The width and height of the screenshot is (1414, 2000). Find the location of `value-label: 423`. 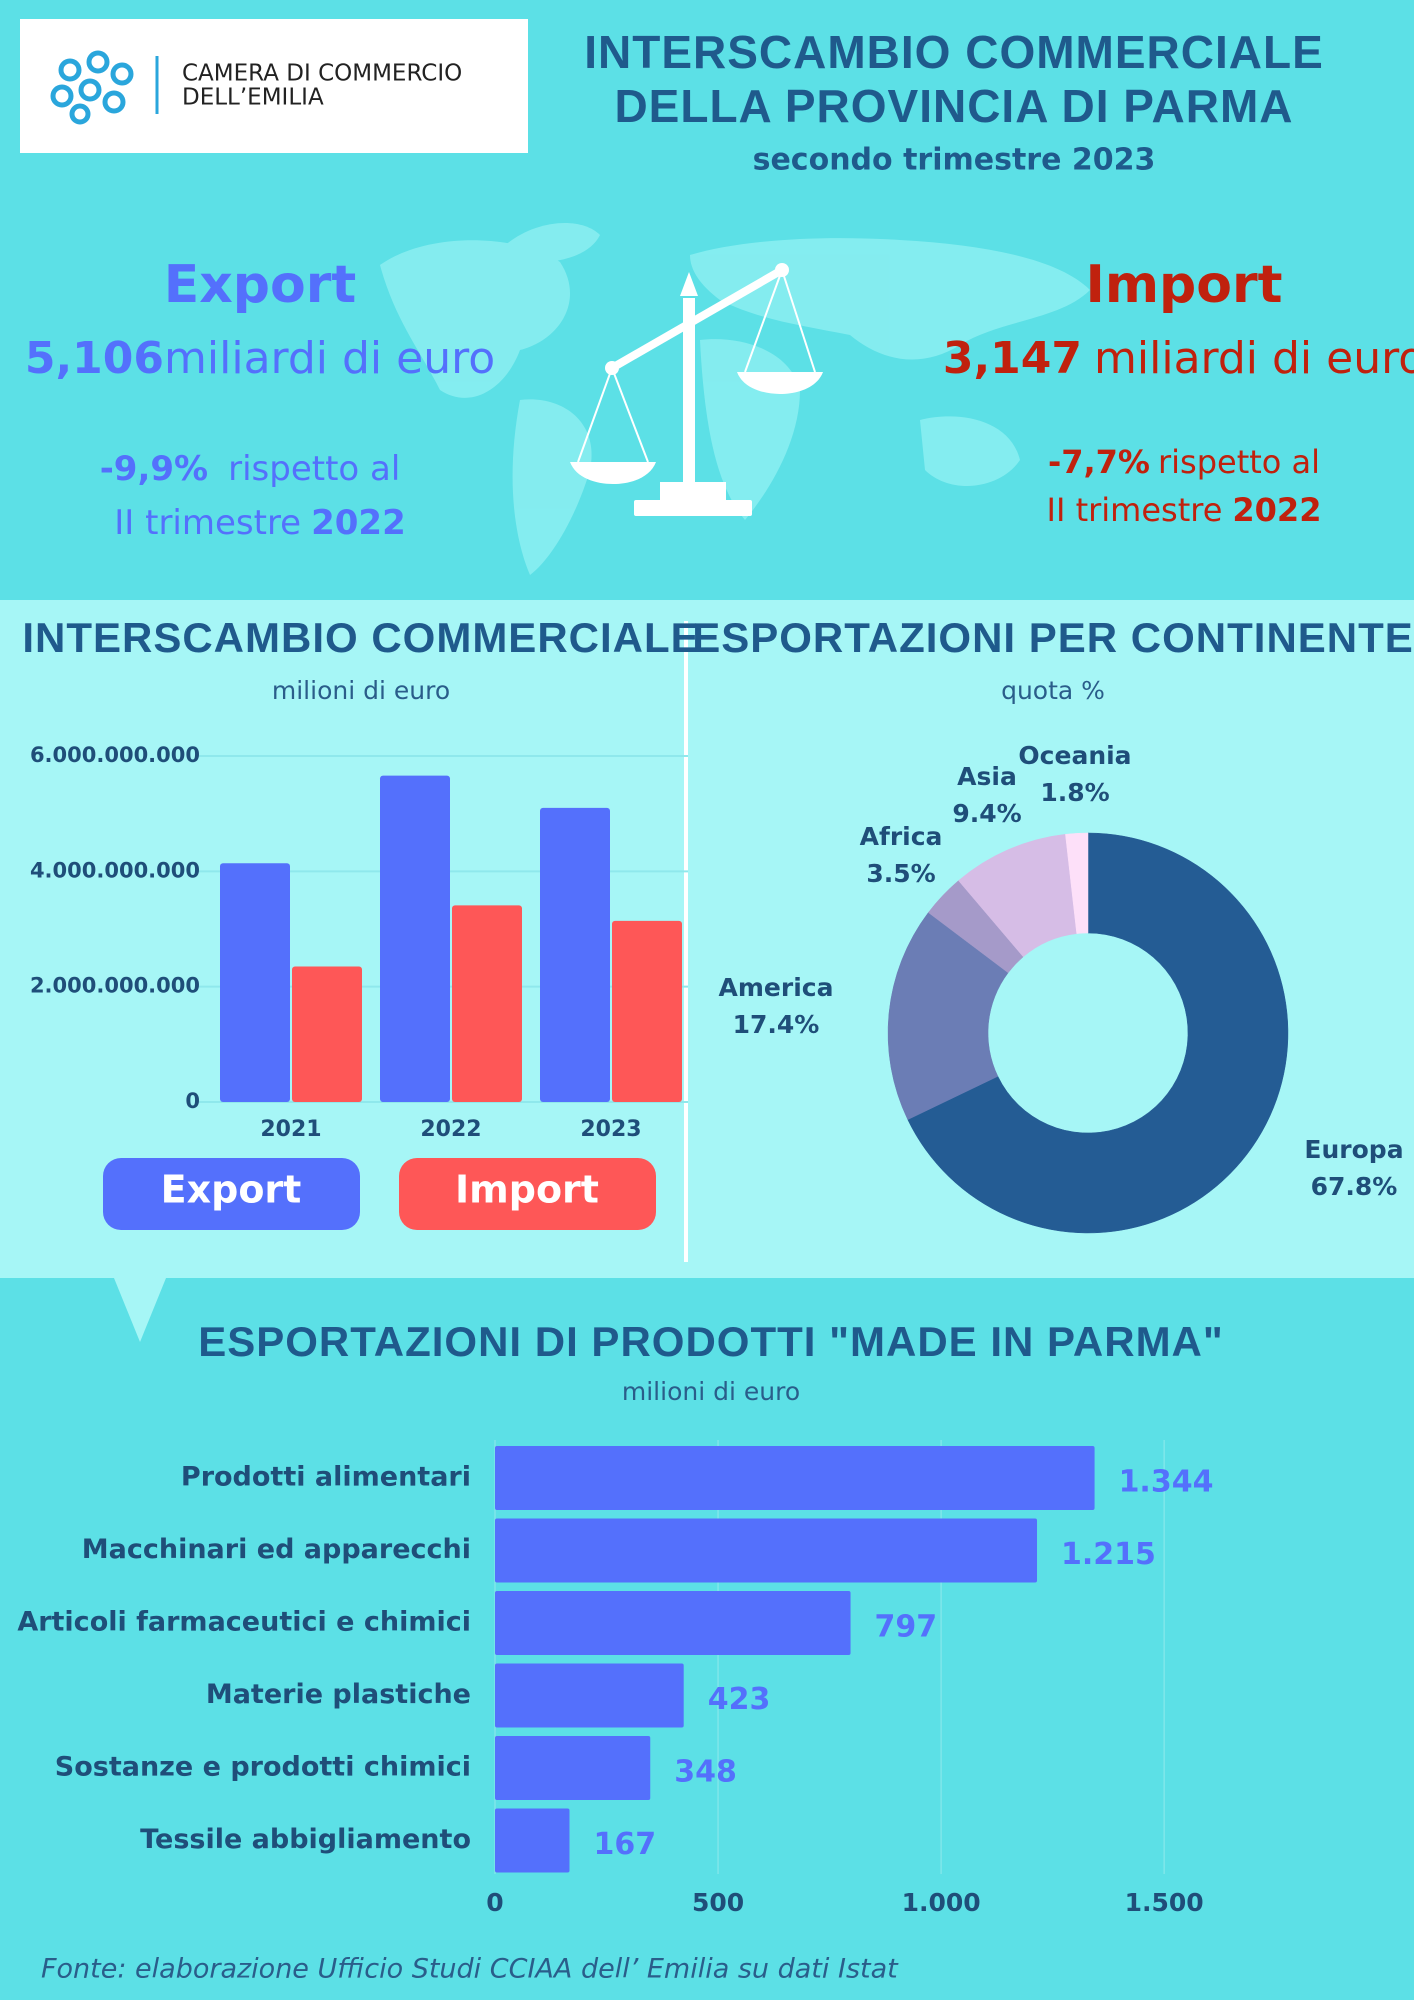

value-label: 423 is located at coordinates (739, 1699).